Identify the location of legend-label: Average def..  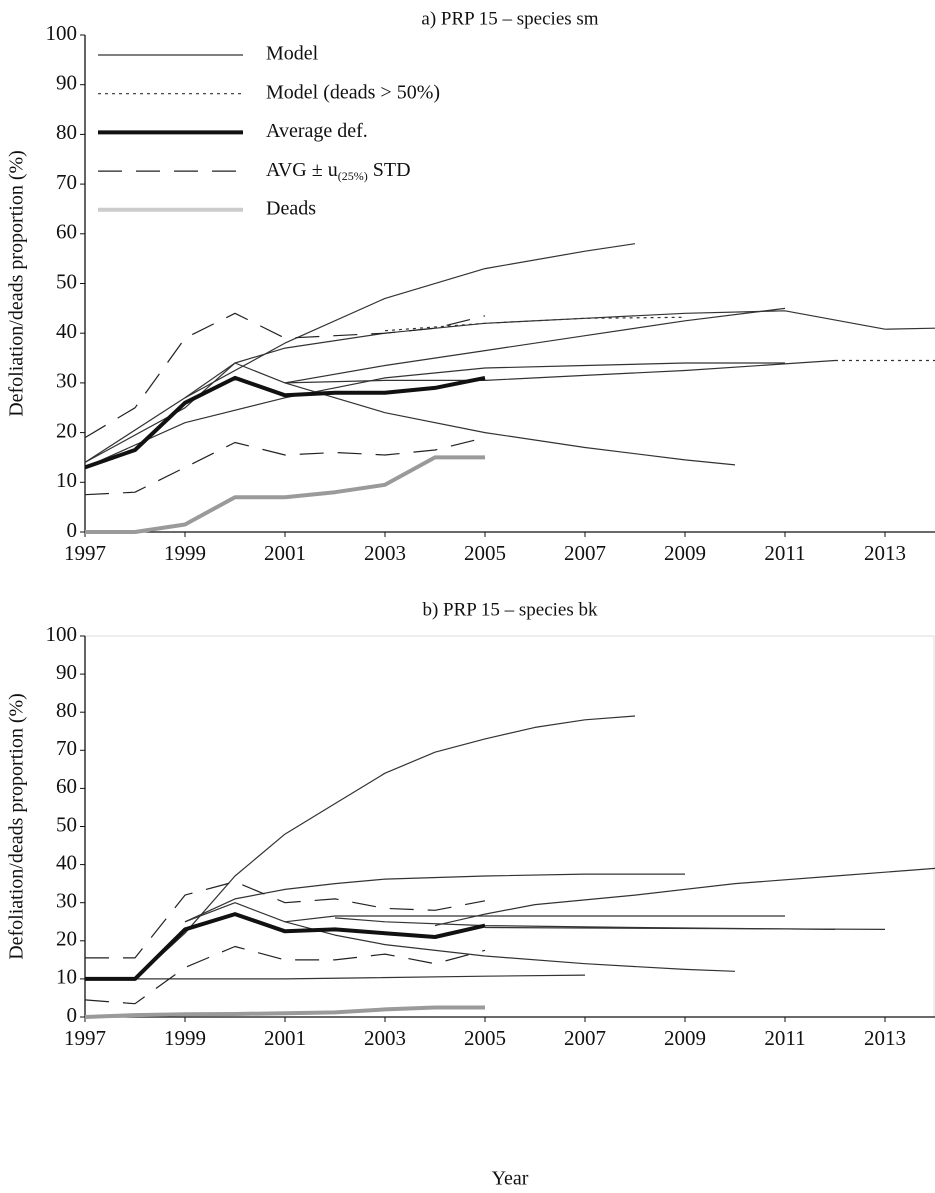
(317, 131).